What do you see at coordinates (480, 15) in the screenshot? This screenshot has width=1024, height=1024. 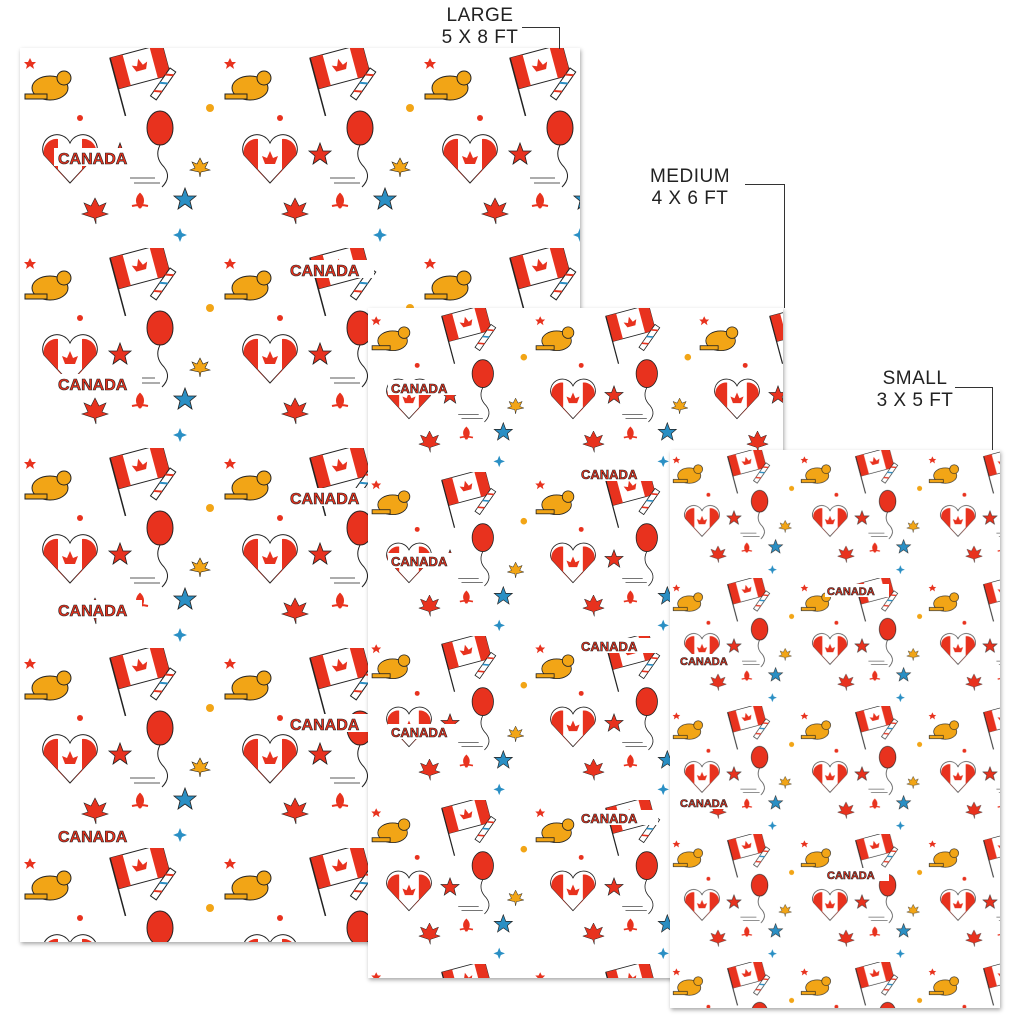 I see `size-name: LARGE` at bounding box center [480, 15].